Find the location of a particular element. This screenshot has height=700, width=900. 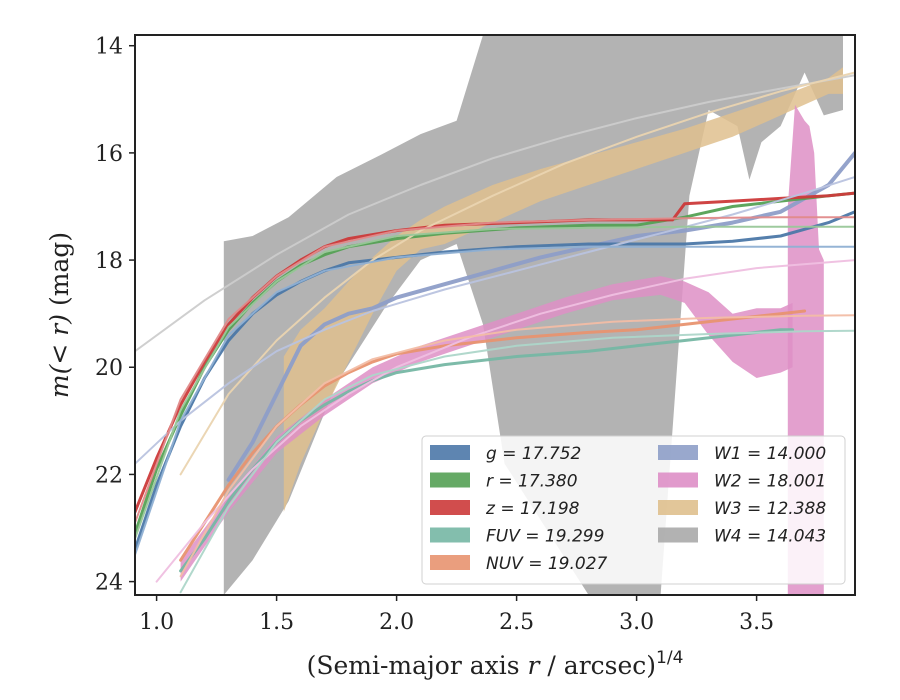

legend-swatch-w1 is located at coordinates (678, 452).